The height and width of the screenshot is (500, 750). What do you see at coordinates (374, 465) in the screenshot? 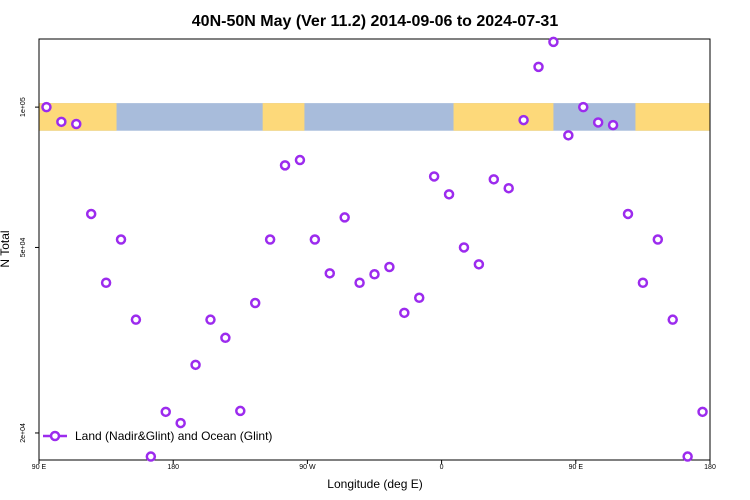
I see `x-axis: 90 E 180 90 W 0 90 E 180` at bounding box center [374, 465].